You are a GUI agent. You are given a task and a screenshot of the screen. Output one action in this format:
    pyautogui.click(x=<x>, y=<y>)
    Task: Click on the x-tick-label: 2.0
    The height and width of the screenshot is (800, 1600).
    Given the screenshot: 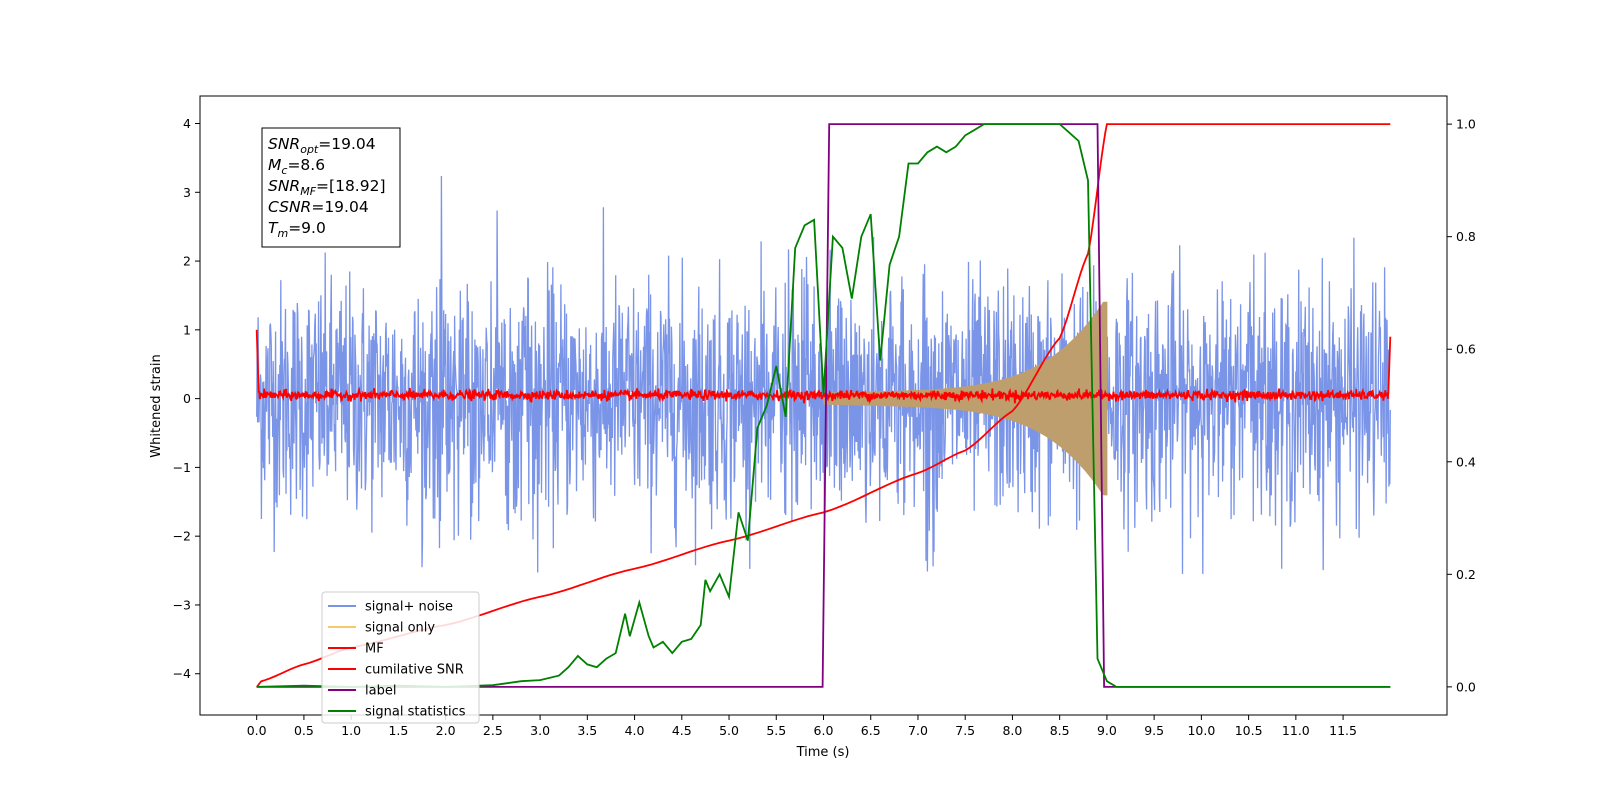 What is the action you would take?
    pyautogui.click(x=446, y=730)
    